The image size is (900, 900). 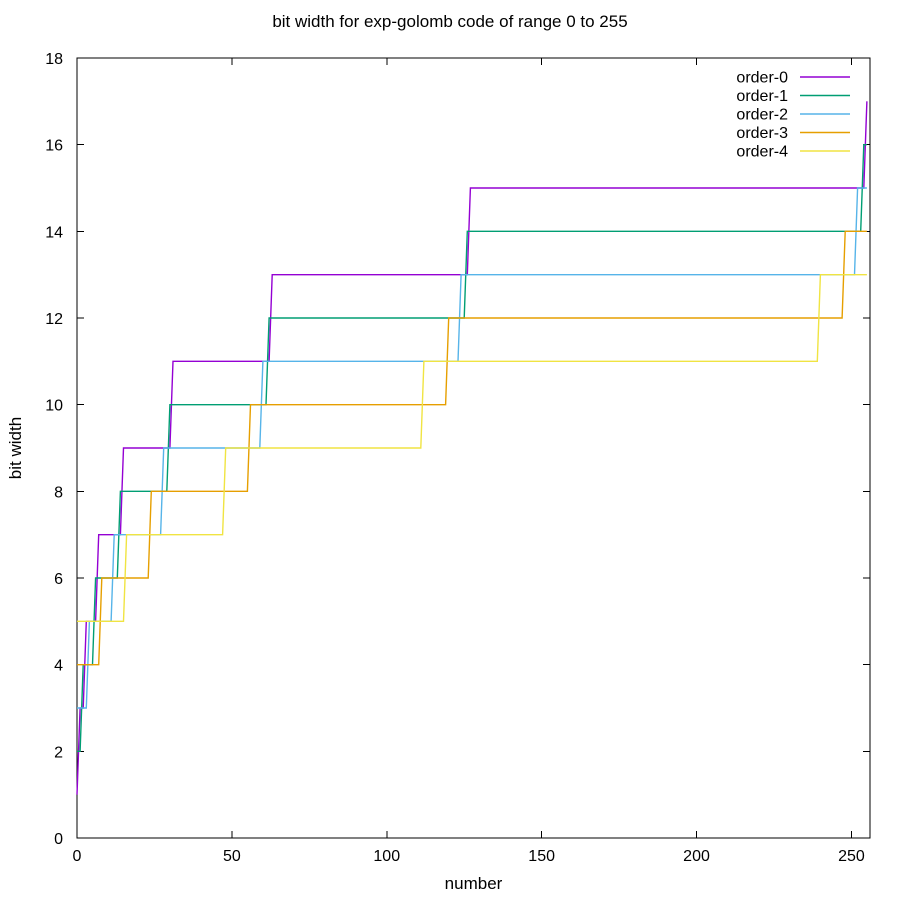 What do you see at coordinates (232, 856) in the screenshot?
I see `x-tick-label: 50` at bounding box center [232, 856].